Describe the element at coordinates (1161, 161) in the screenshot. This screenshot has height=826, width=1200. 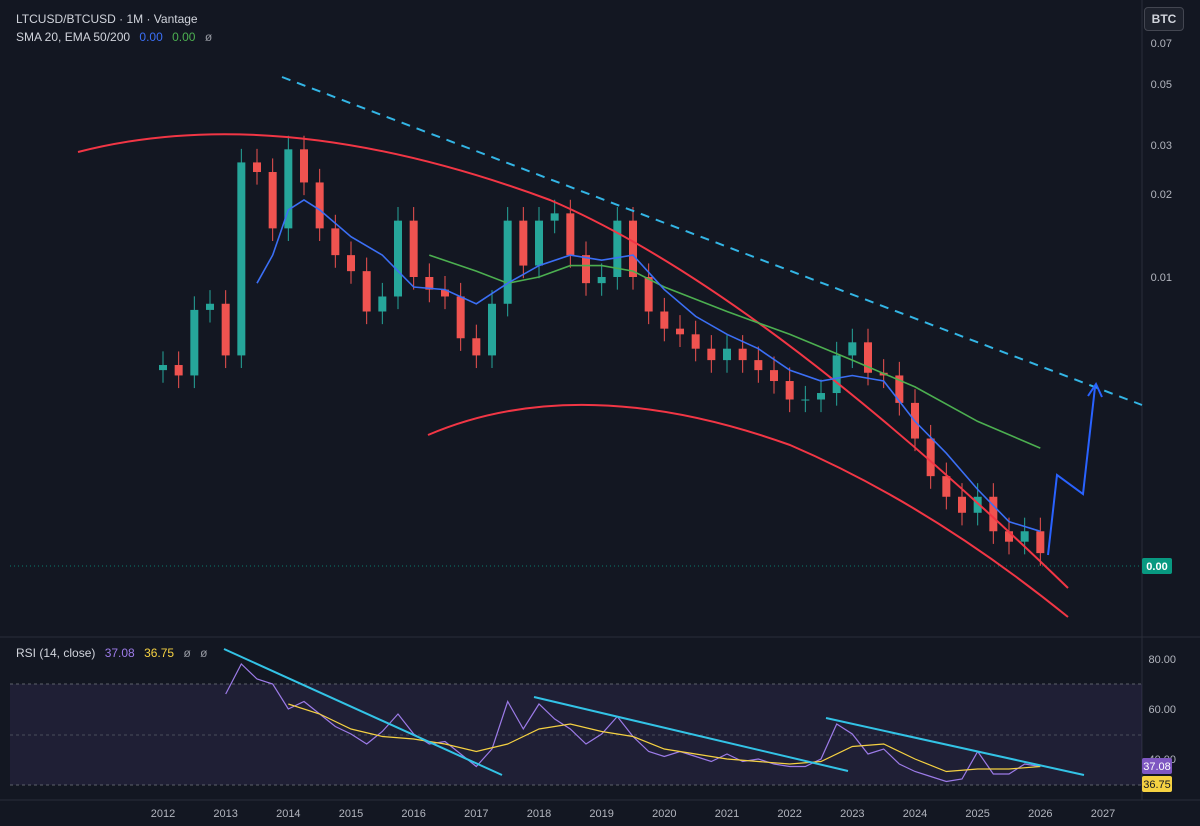
I see `price-axis: 0.07 0.05 0.03 0.02 0.01` at that location.